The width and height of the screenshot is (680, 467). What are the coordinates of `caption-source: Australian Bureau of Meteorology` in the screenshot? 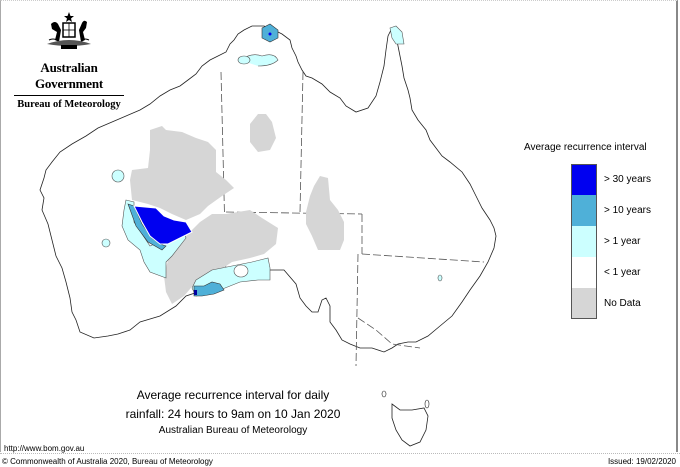 It's located at (233, 430).